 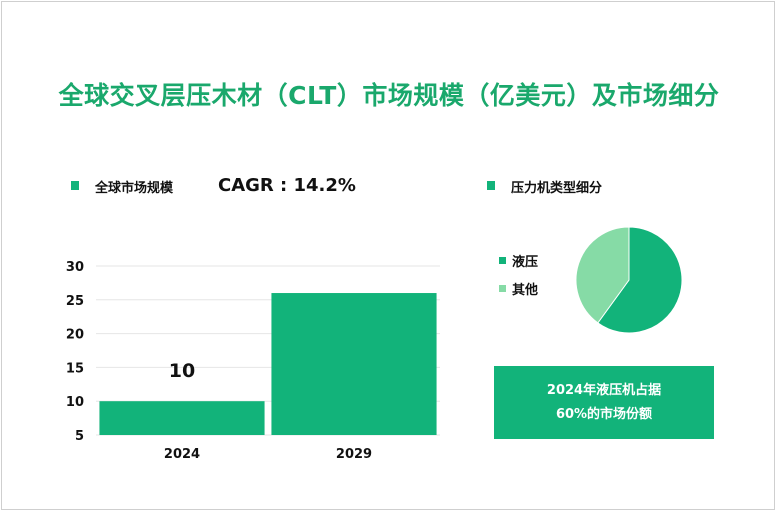 What do you see at coordinates (640, 280) in the screenshot?
I see `pie-slice-hydraulic` at bounding box center [640, 280].